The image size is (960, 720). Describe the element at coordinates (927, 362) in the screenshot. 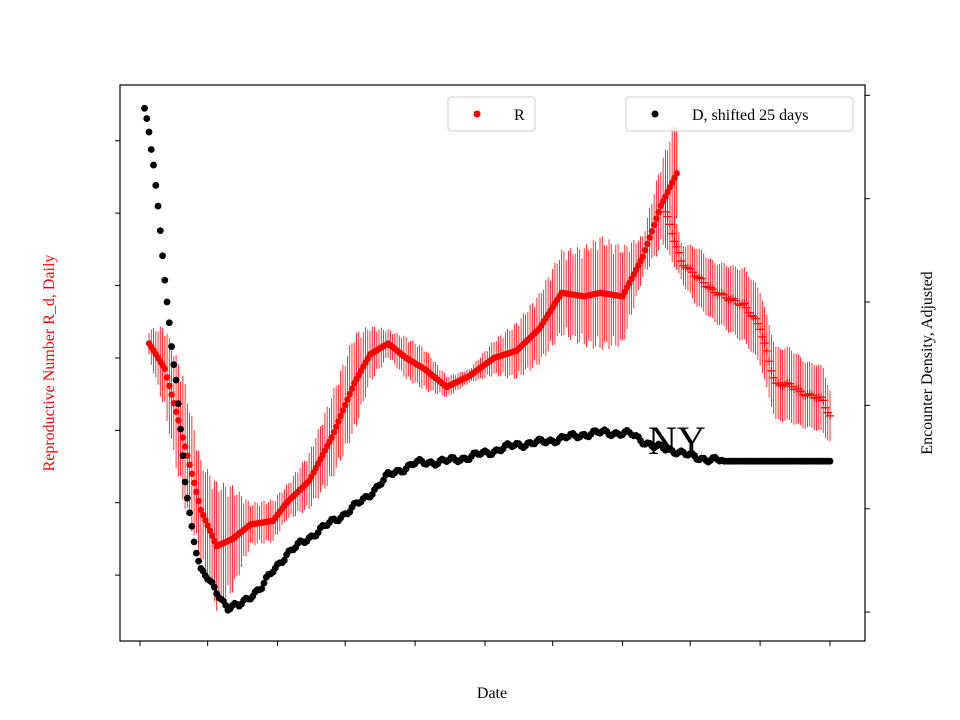

I see `right-axis-label: Encounter Density, Adjusted` at that location.